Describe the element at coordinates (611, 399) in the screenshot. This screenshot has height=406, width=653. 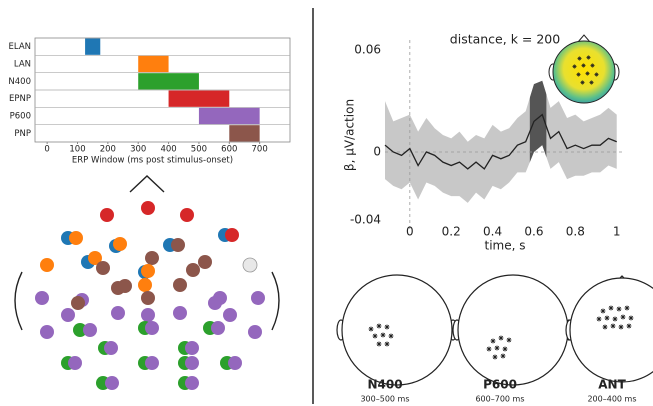
I see `topoplot-window: 200–400 ms` at that location.